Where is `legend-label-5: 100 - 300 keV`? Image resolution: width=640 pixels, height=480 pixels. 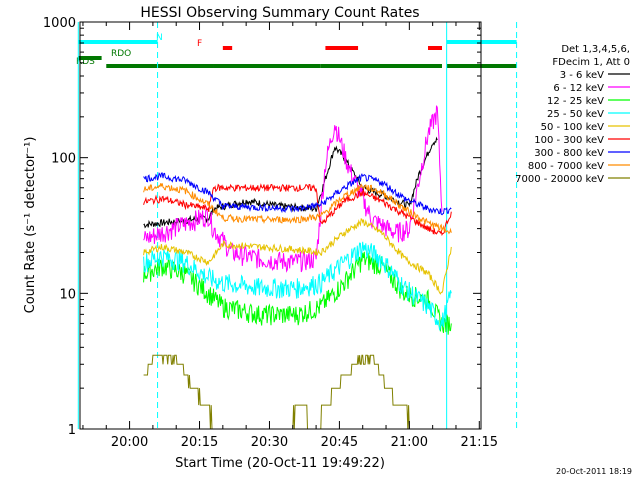
legend-label-5: 100 - 300 keV is located at coordinates (569, 140).